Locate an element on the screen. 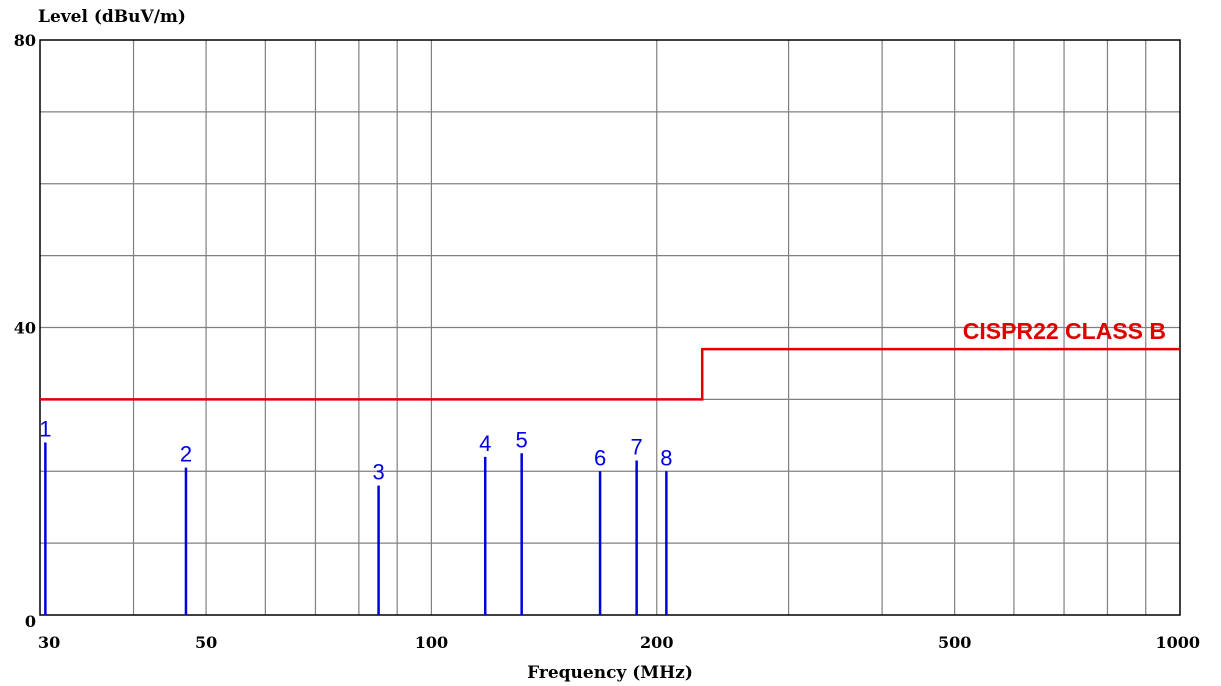 This screenshot has width=1221, height=686. x-tick-label: 200 is located at coordinates (656, 642).